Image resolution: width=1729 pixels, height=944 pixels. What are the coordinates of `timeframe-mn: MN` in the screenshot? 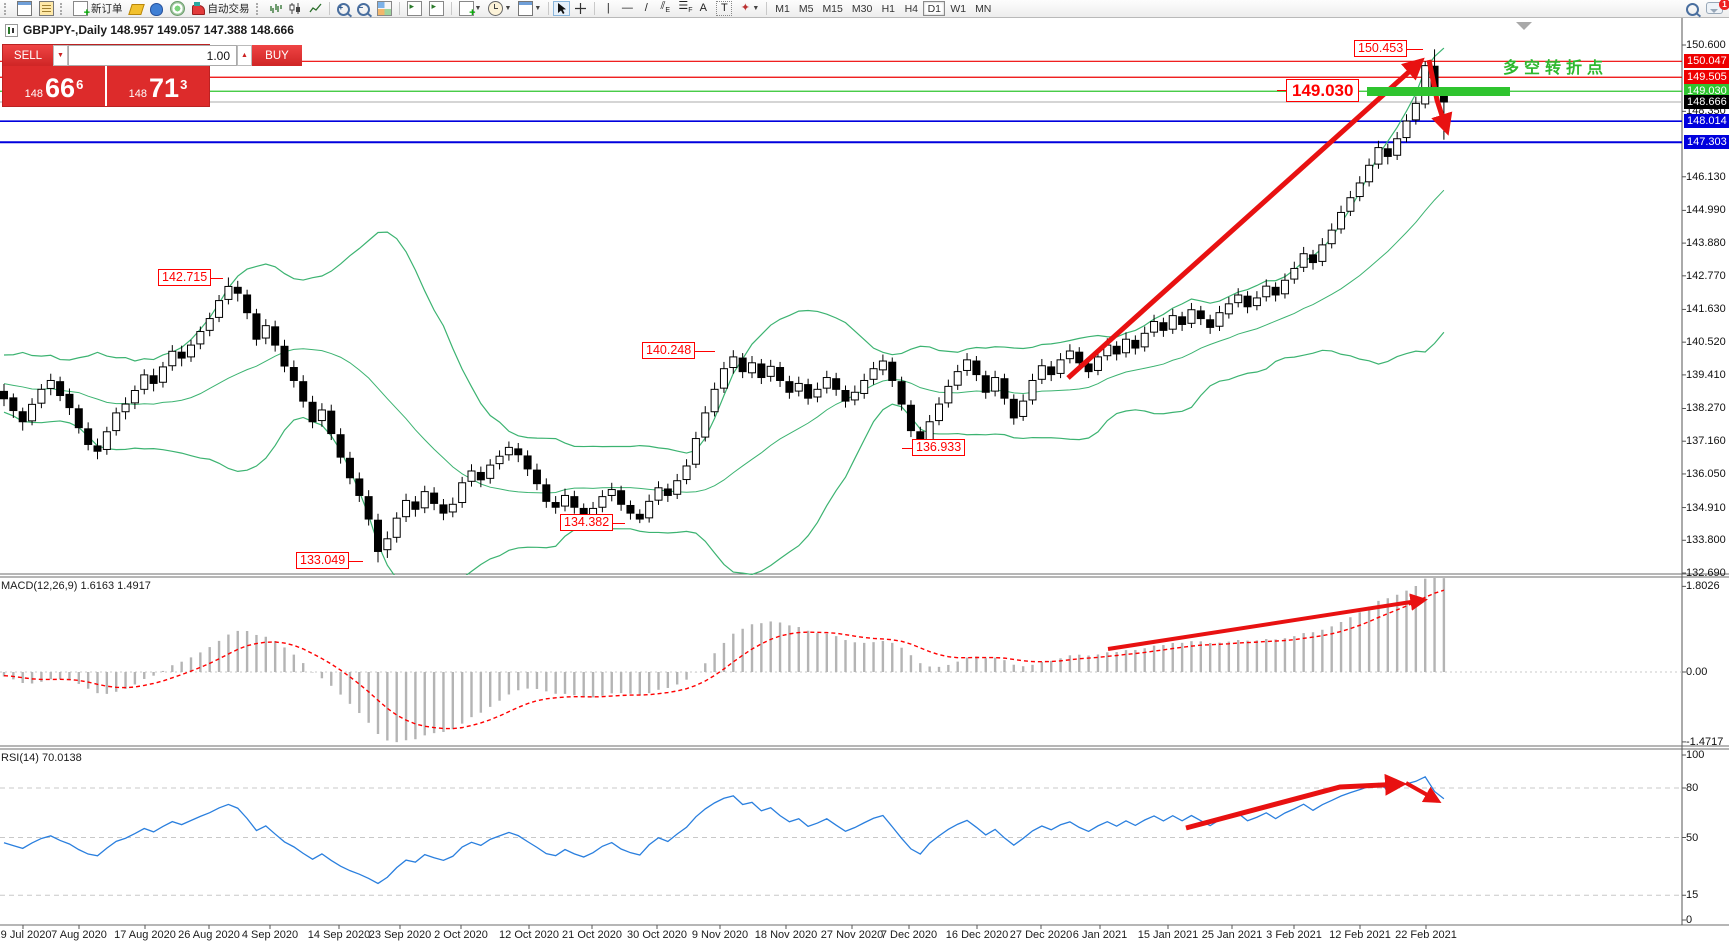 It's located at (983, 8).